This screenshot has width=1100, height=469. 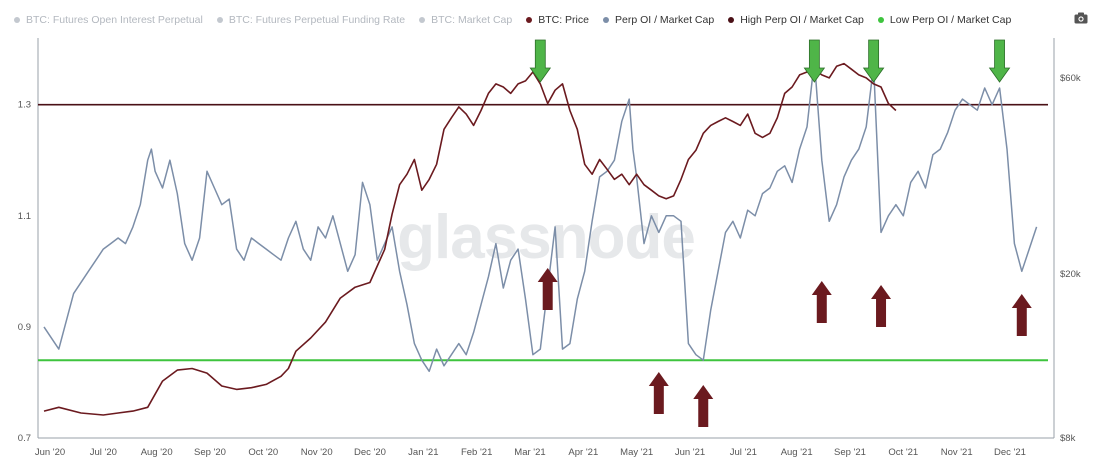 I want to click on legend-item-5: High Perp OI / Market Cap, so click(x=796, y=20).